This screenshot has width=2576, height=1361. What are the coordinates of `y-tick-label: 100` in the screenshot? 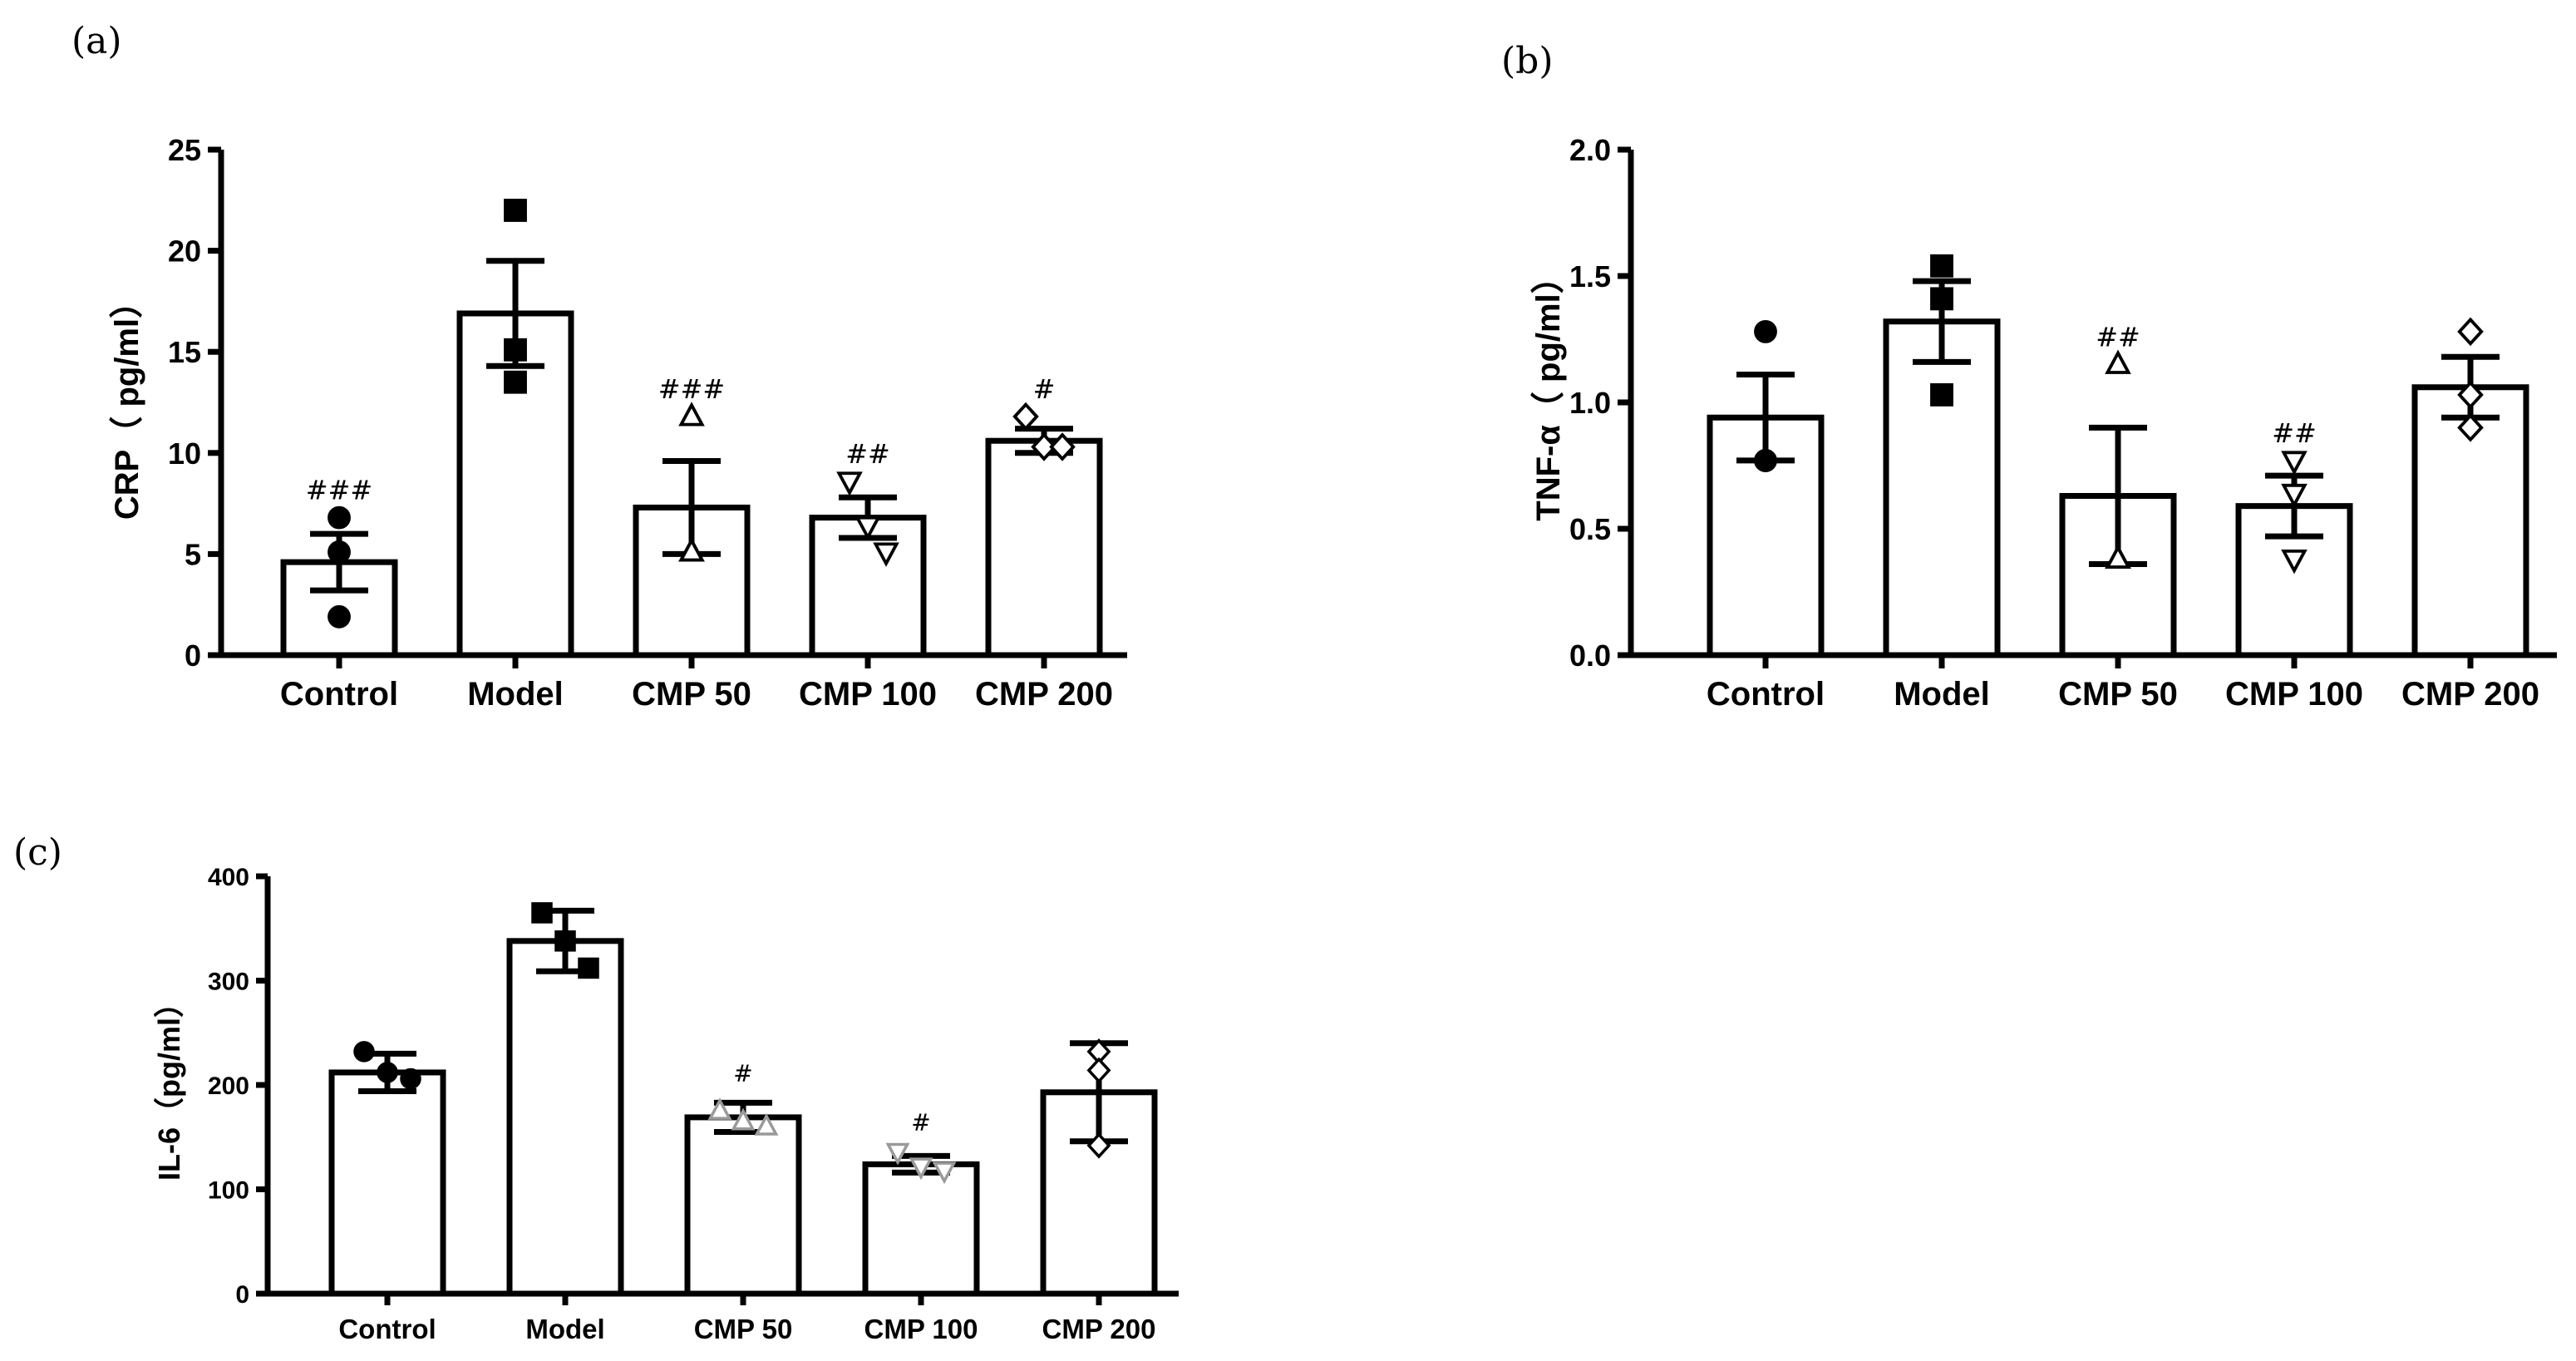 It's located at (228, 1190).